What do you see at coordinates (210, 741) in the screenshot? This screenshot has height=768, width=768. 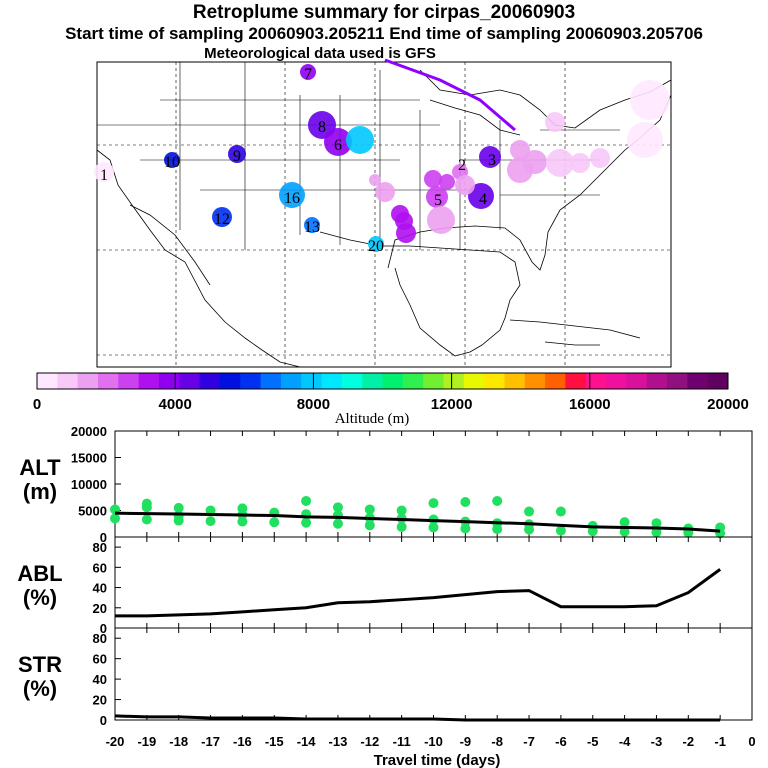 I see `x-tick-label: -17` at bounding box center [210, 741].